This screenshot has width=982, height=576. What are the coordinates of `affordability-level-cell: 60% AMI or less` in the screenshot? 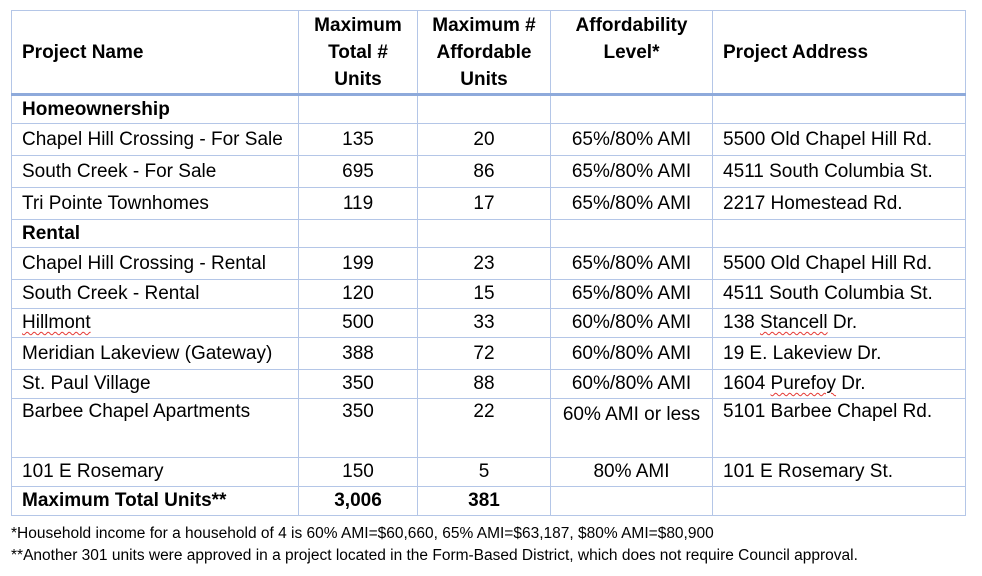 It's located at (631, 428).